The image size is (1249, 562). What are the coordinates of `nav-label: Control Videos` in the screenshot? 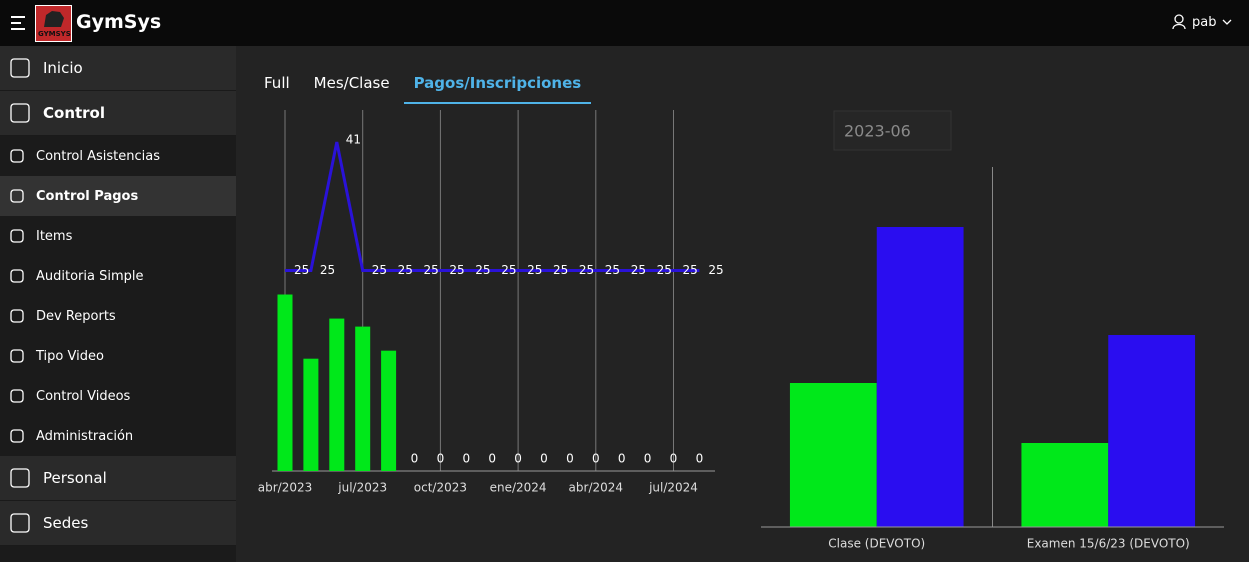 It's located at (83, 396).